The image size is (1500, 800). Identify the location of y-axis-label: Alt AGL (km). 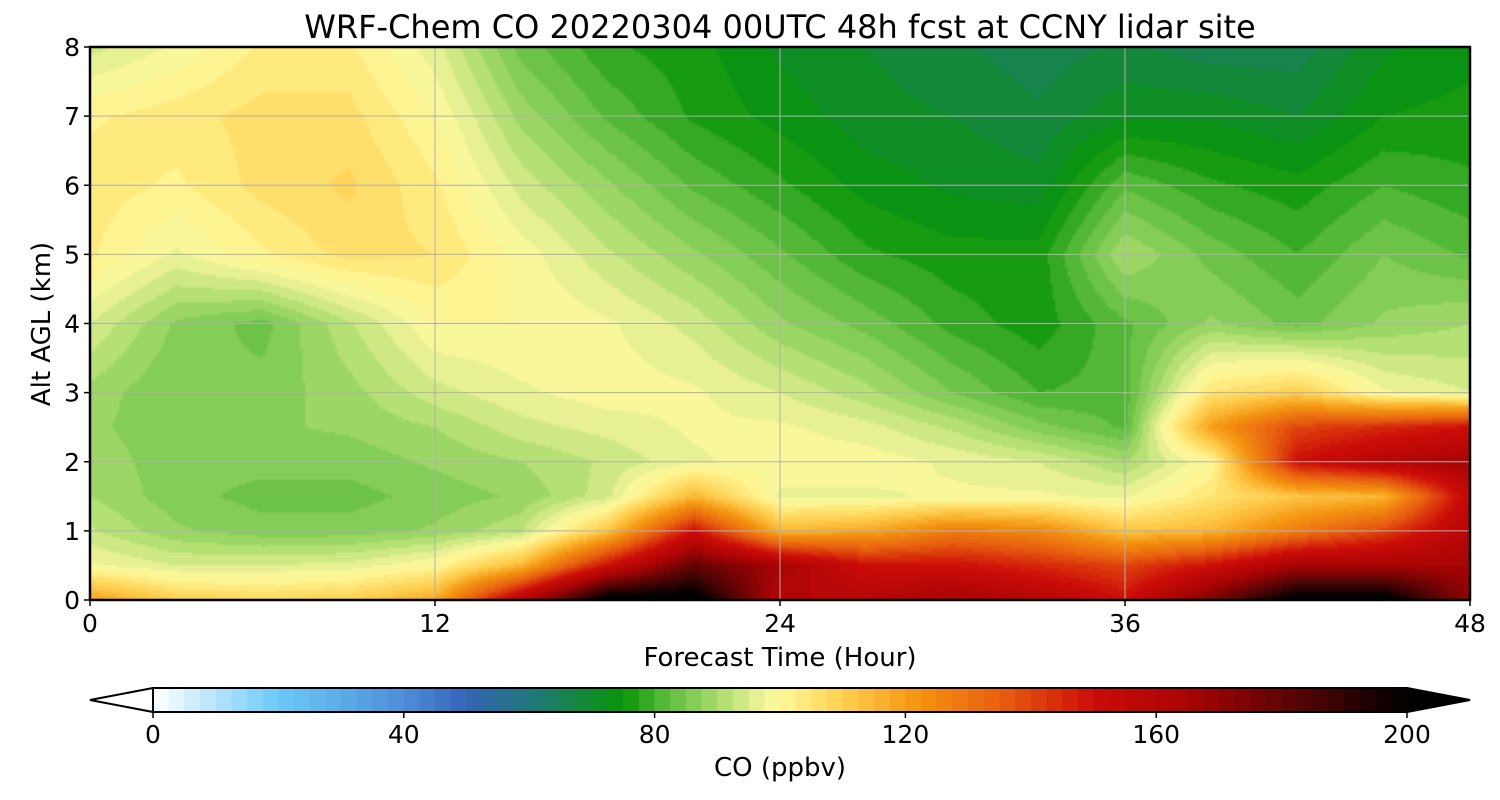
(42, 324).